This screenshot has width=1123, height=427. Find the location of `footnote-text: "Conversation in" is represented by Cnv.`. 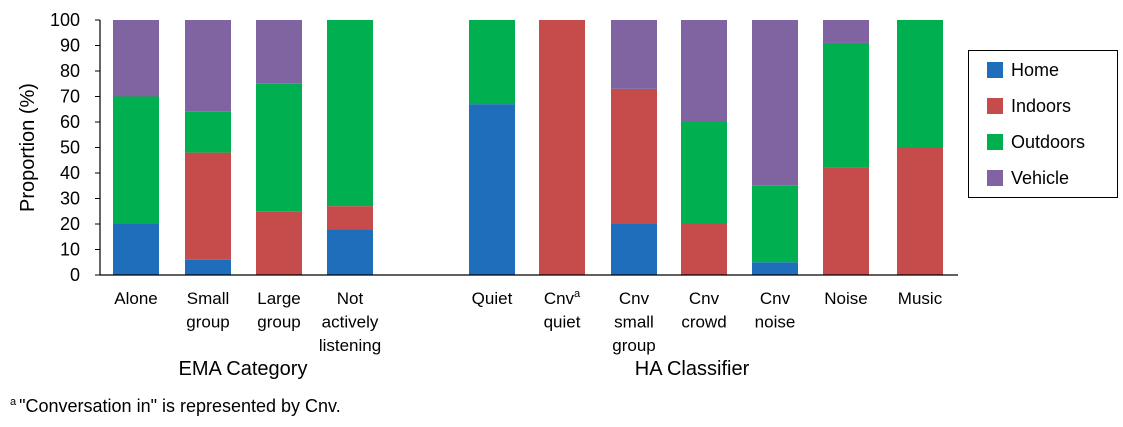

footnote-text: "Conversation in" is represented by Cnv. is located at coordinates (180, 406).